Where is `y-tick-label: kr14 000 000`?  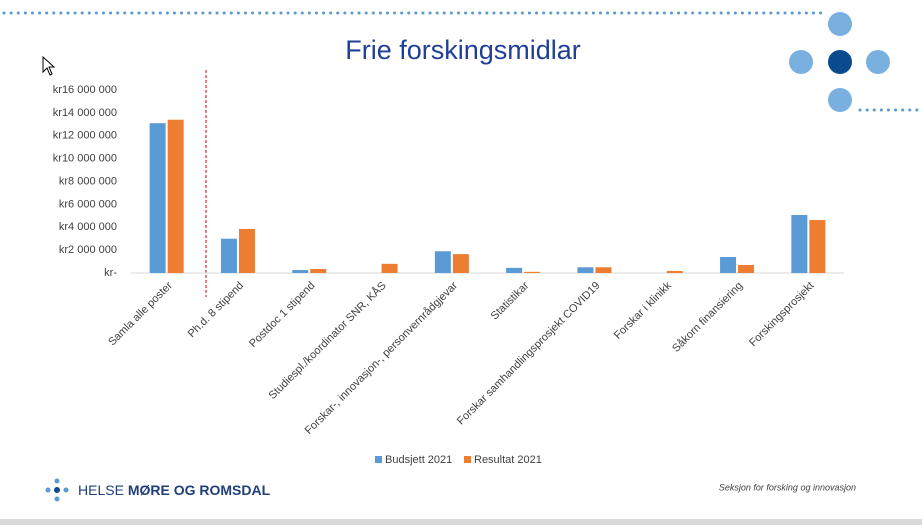 y-tick-label: kr14 000 000 is located at coordinates (85, 113).